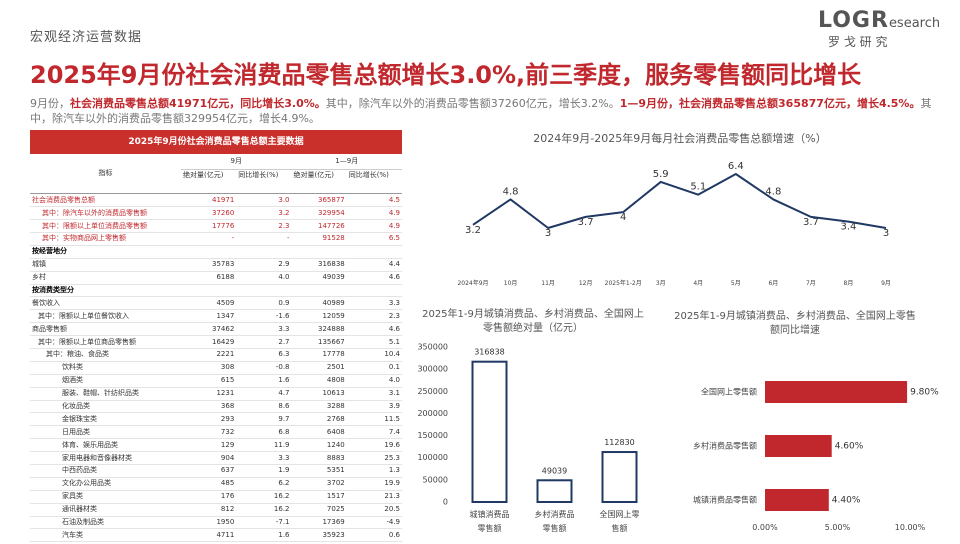  I want to click on table-cell: 293, so click(227, 418).